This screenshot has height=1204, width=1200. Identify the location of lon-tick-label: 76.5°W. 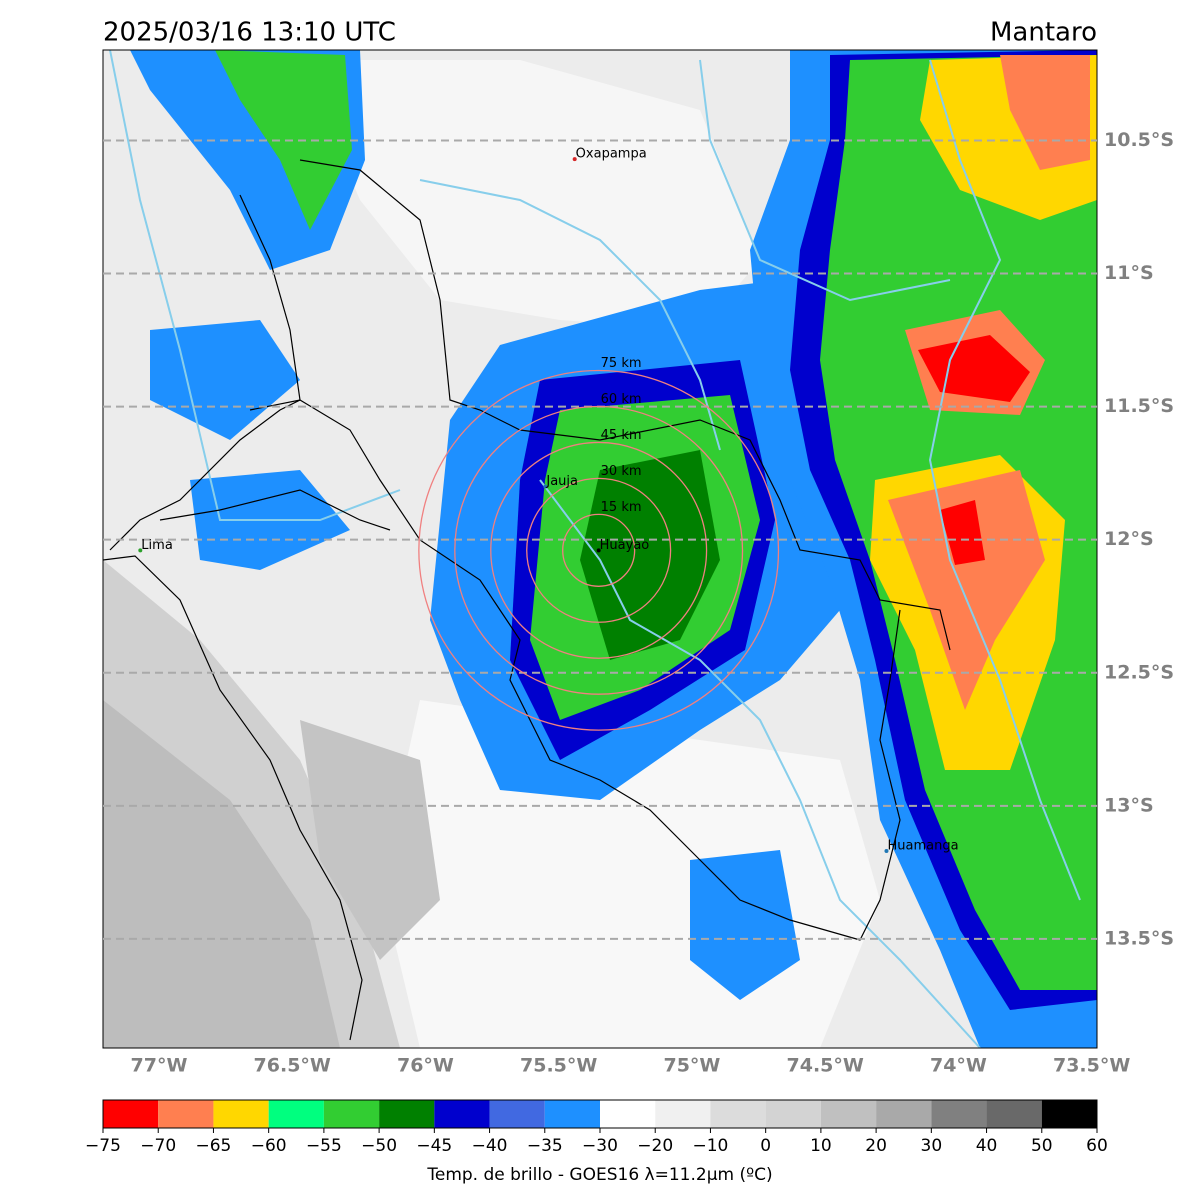
(292, 1066).